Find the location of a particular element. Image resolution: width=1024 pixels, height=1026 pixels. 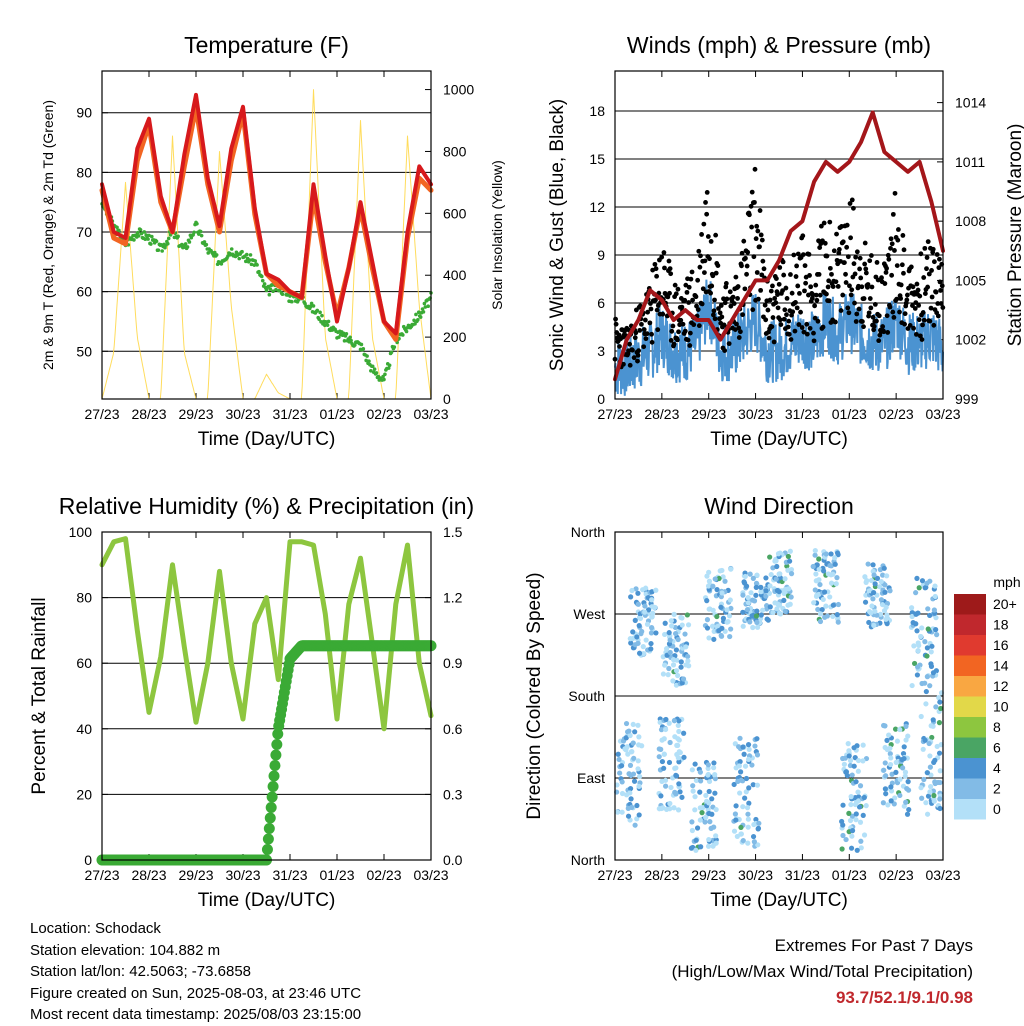

chart-1-y2tick-label: 1002 is located at coordinates (970, 340).